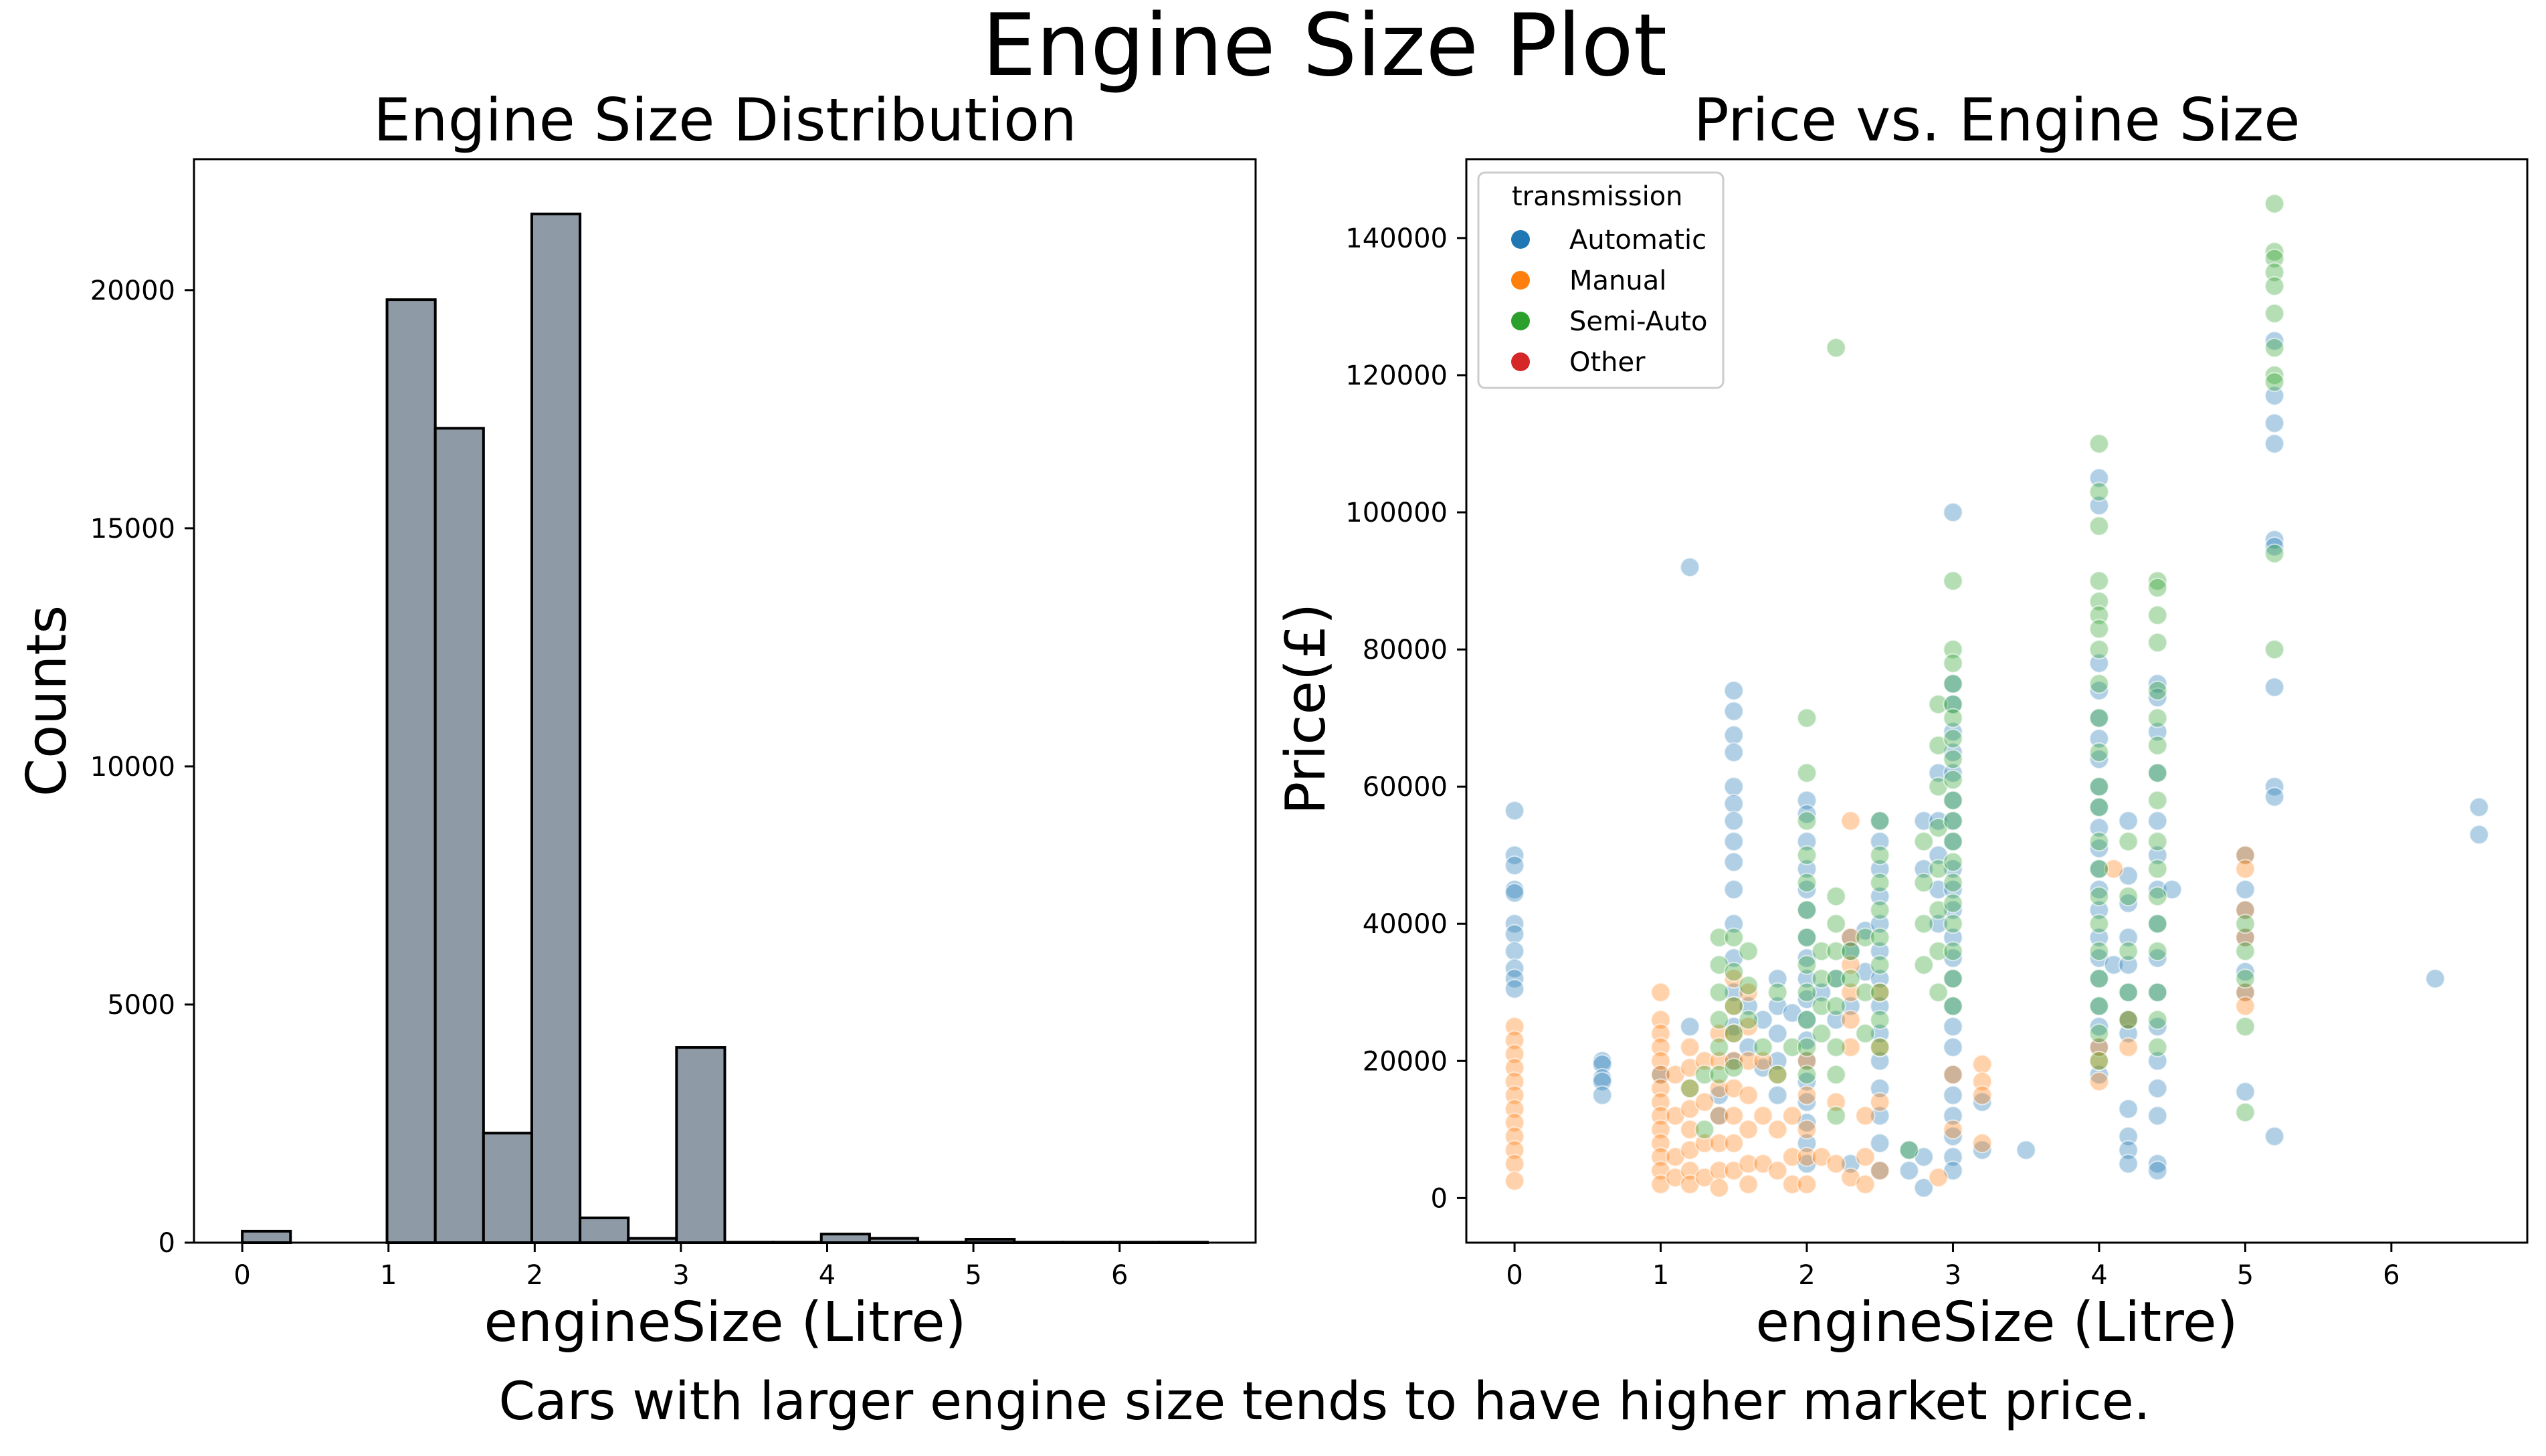 Image resolution: width=2546 pixels, height=1456 pixels. I want to click on scatter-y-ticks: 0 20000 40000 60000 80000 100000 120000 140000, so click(1405, 718).